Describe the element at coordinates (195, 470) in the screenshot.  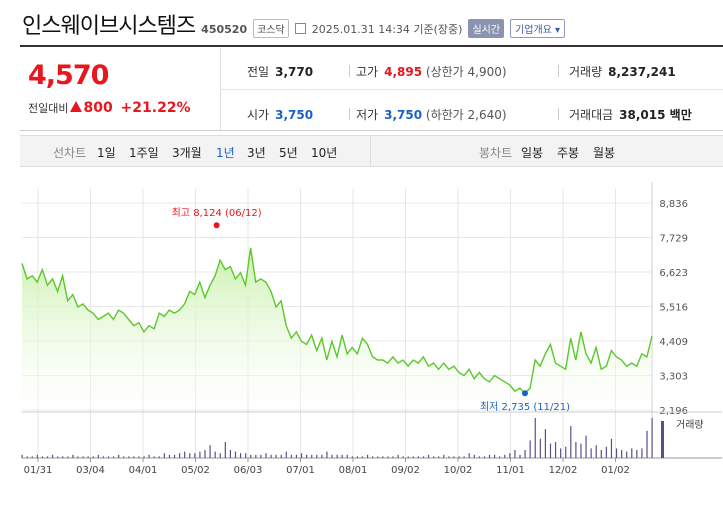
I see `x-tick-label: 05/02` at that location.